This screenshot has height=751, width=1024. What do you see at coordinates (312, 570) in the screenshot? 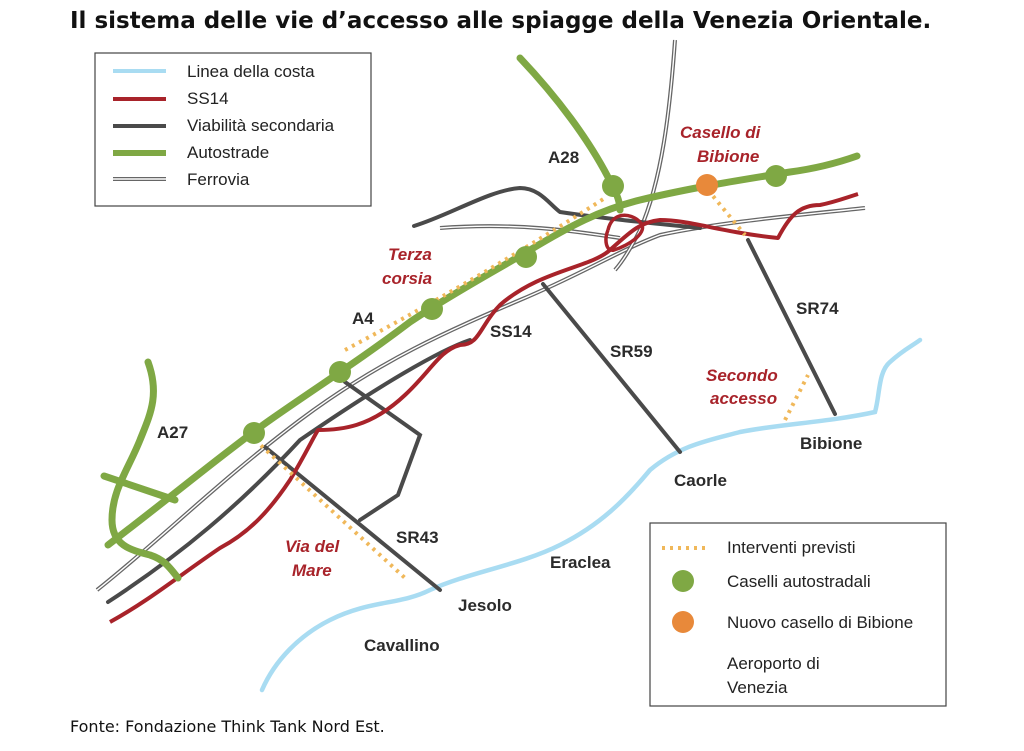
I see `label-via-del-mare-line2: Mare` at bounding box center [312, 570].